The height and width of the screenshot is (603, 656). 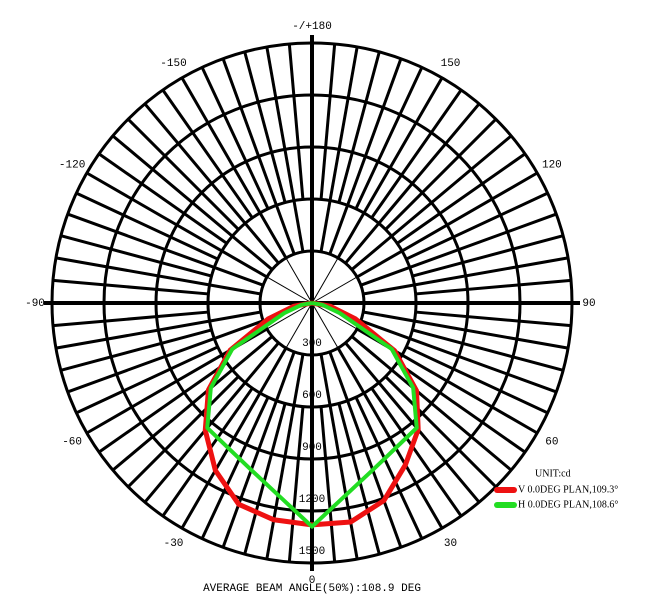 What do you see at coordinates (312, 27) in the screenshot?
I see `angle-label: -/+180` at bounding box center [312, 27].